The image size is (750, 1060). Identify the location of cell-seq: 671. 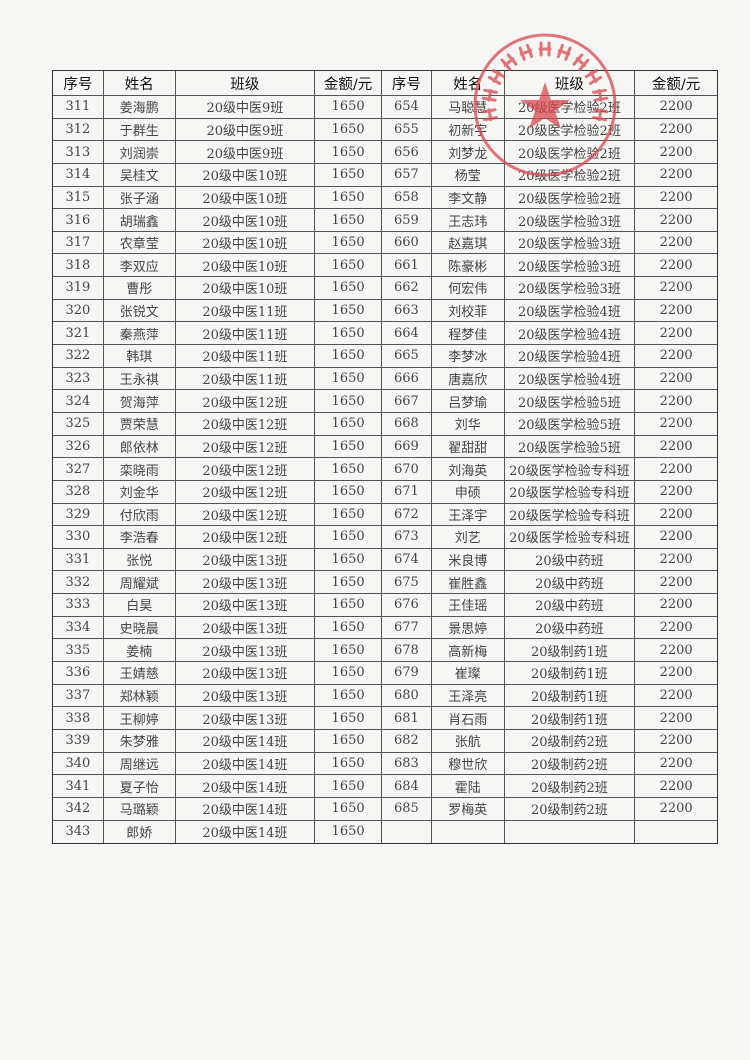
(407, 491).